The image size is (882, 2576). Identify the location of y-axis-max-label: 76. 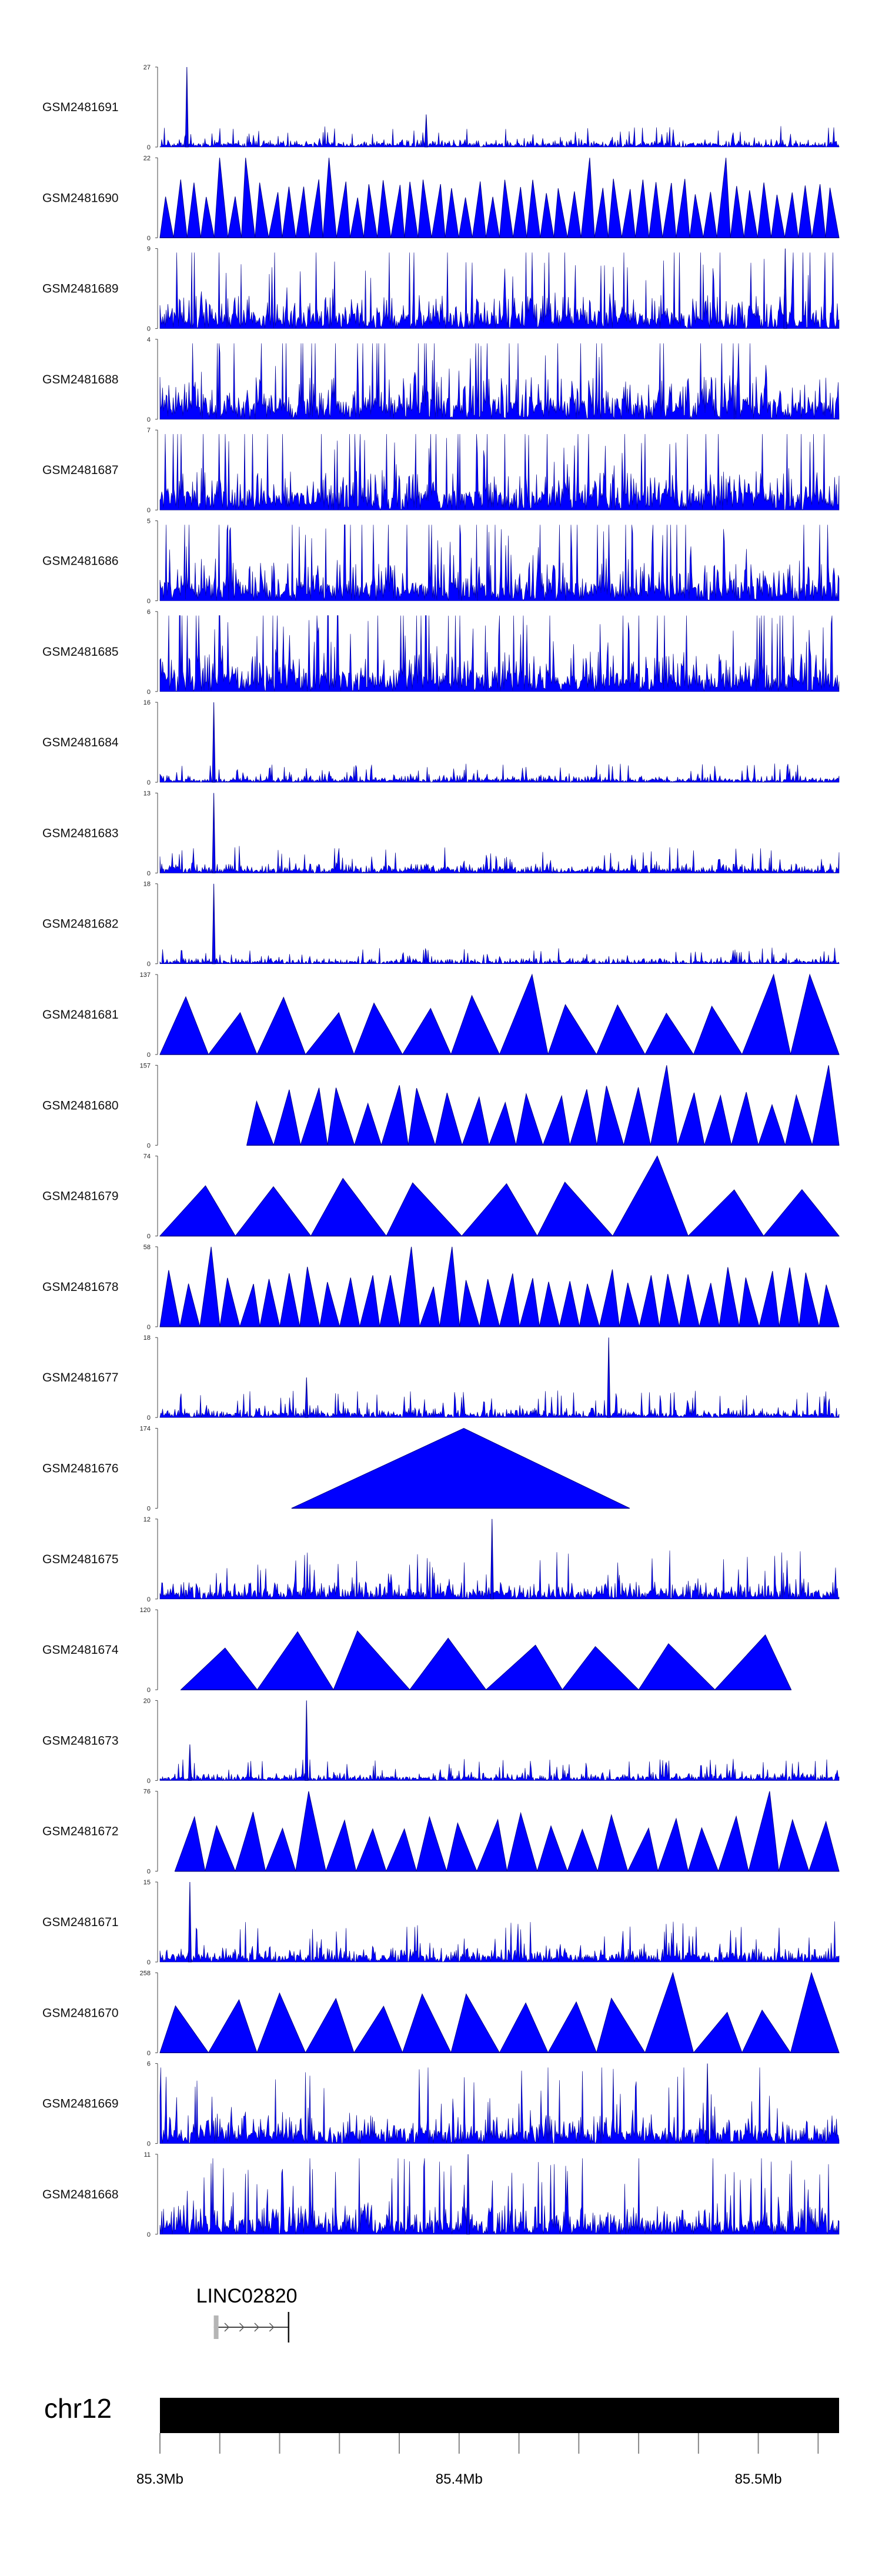
(147, 1792).